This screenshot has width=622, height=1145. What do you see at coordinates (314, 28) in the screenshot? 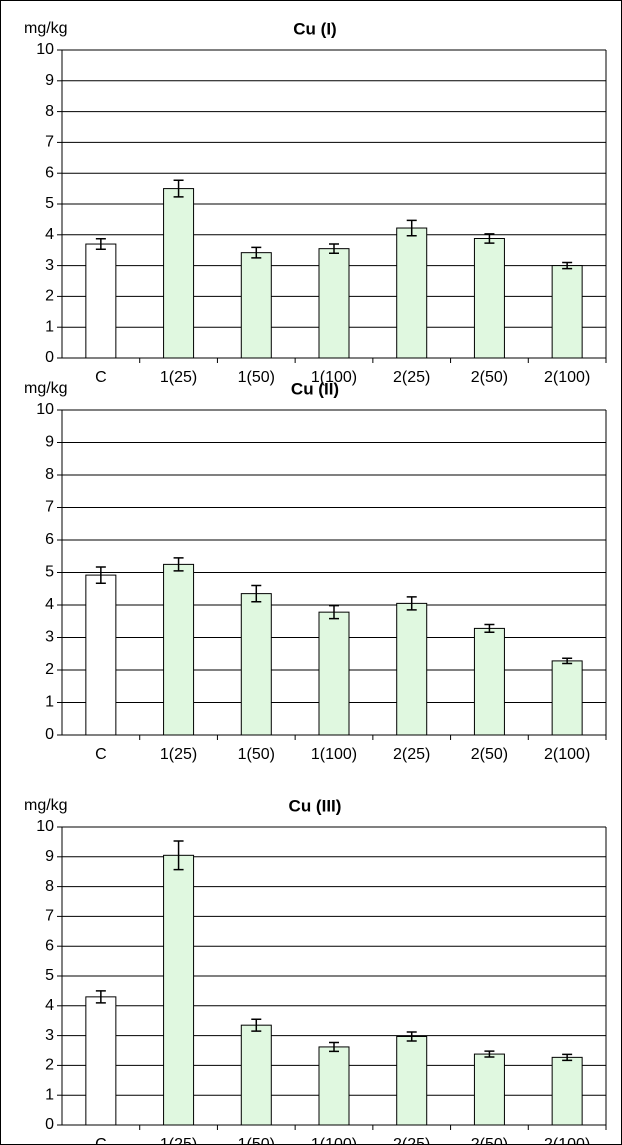
I see `chart-title: Cu (I)` at bounding box center [314, 28].